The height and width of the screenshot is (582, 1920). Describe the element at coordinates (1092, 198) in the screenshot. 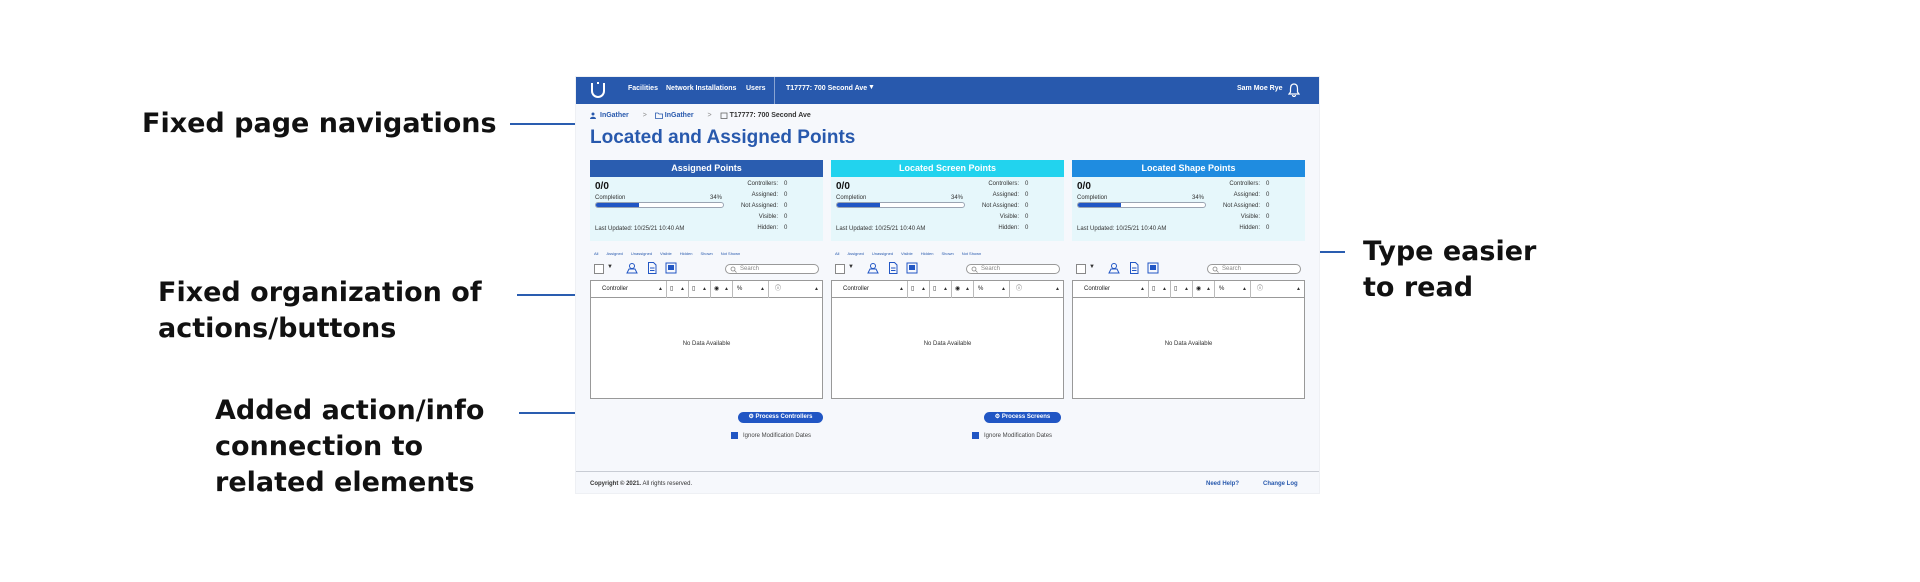

I see `completion-label: Completion` at that location.